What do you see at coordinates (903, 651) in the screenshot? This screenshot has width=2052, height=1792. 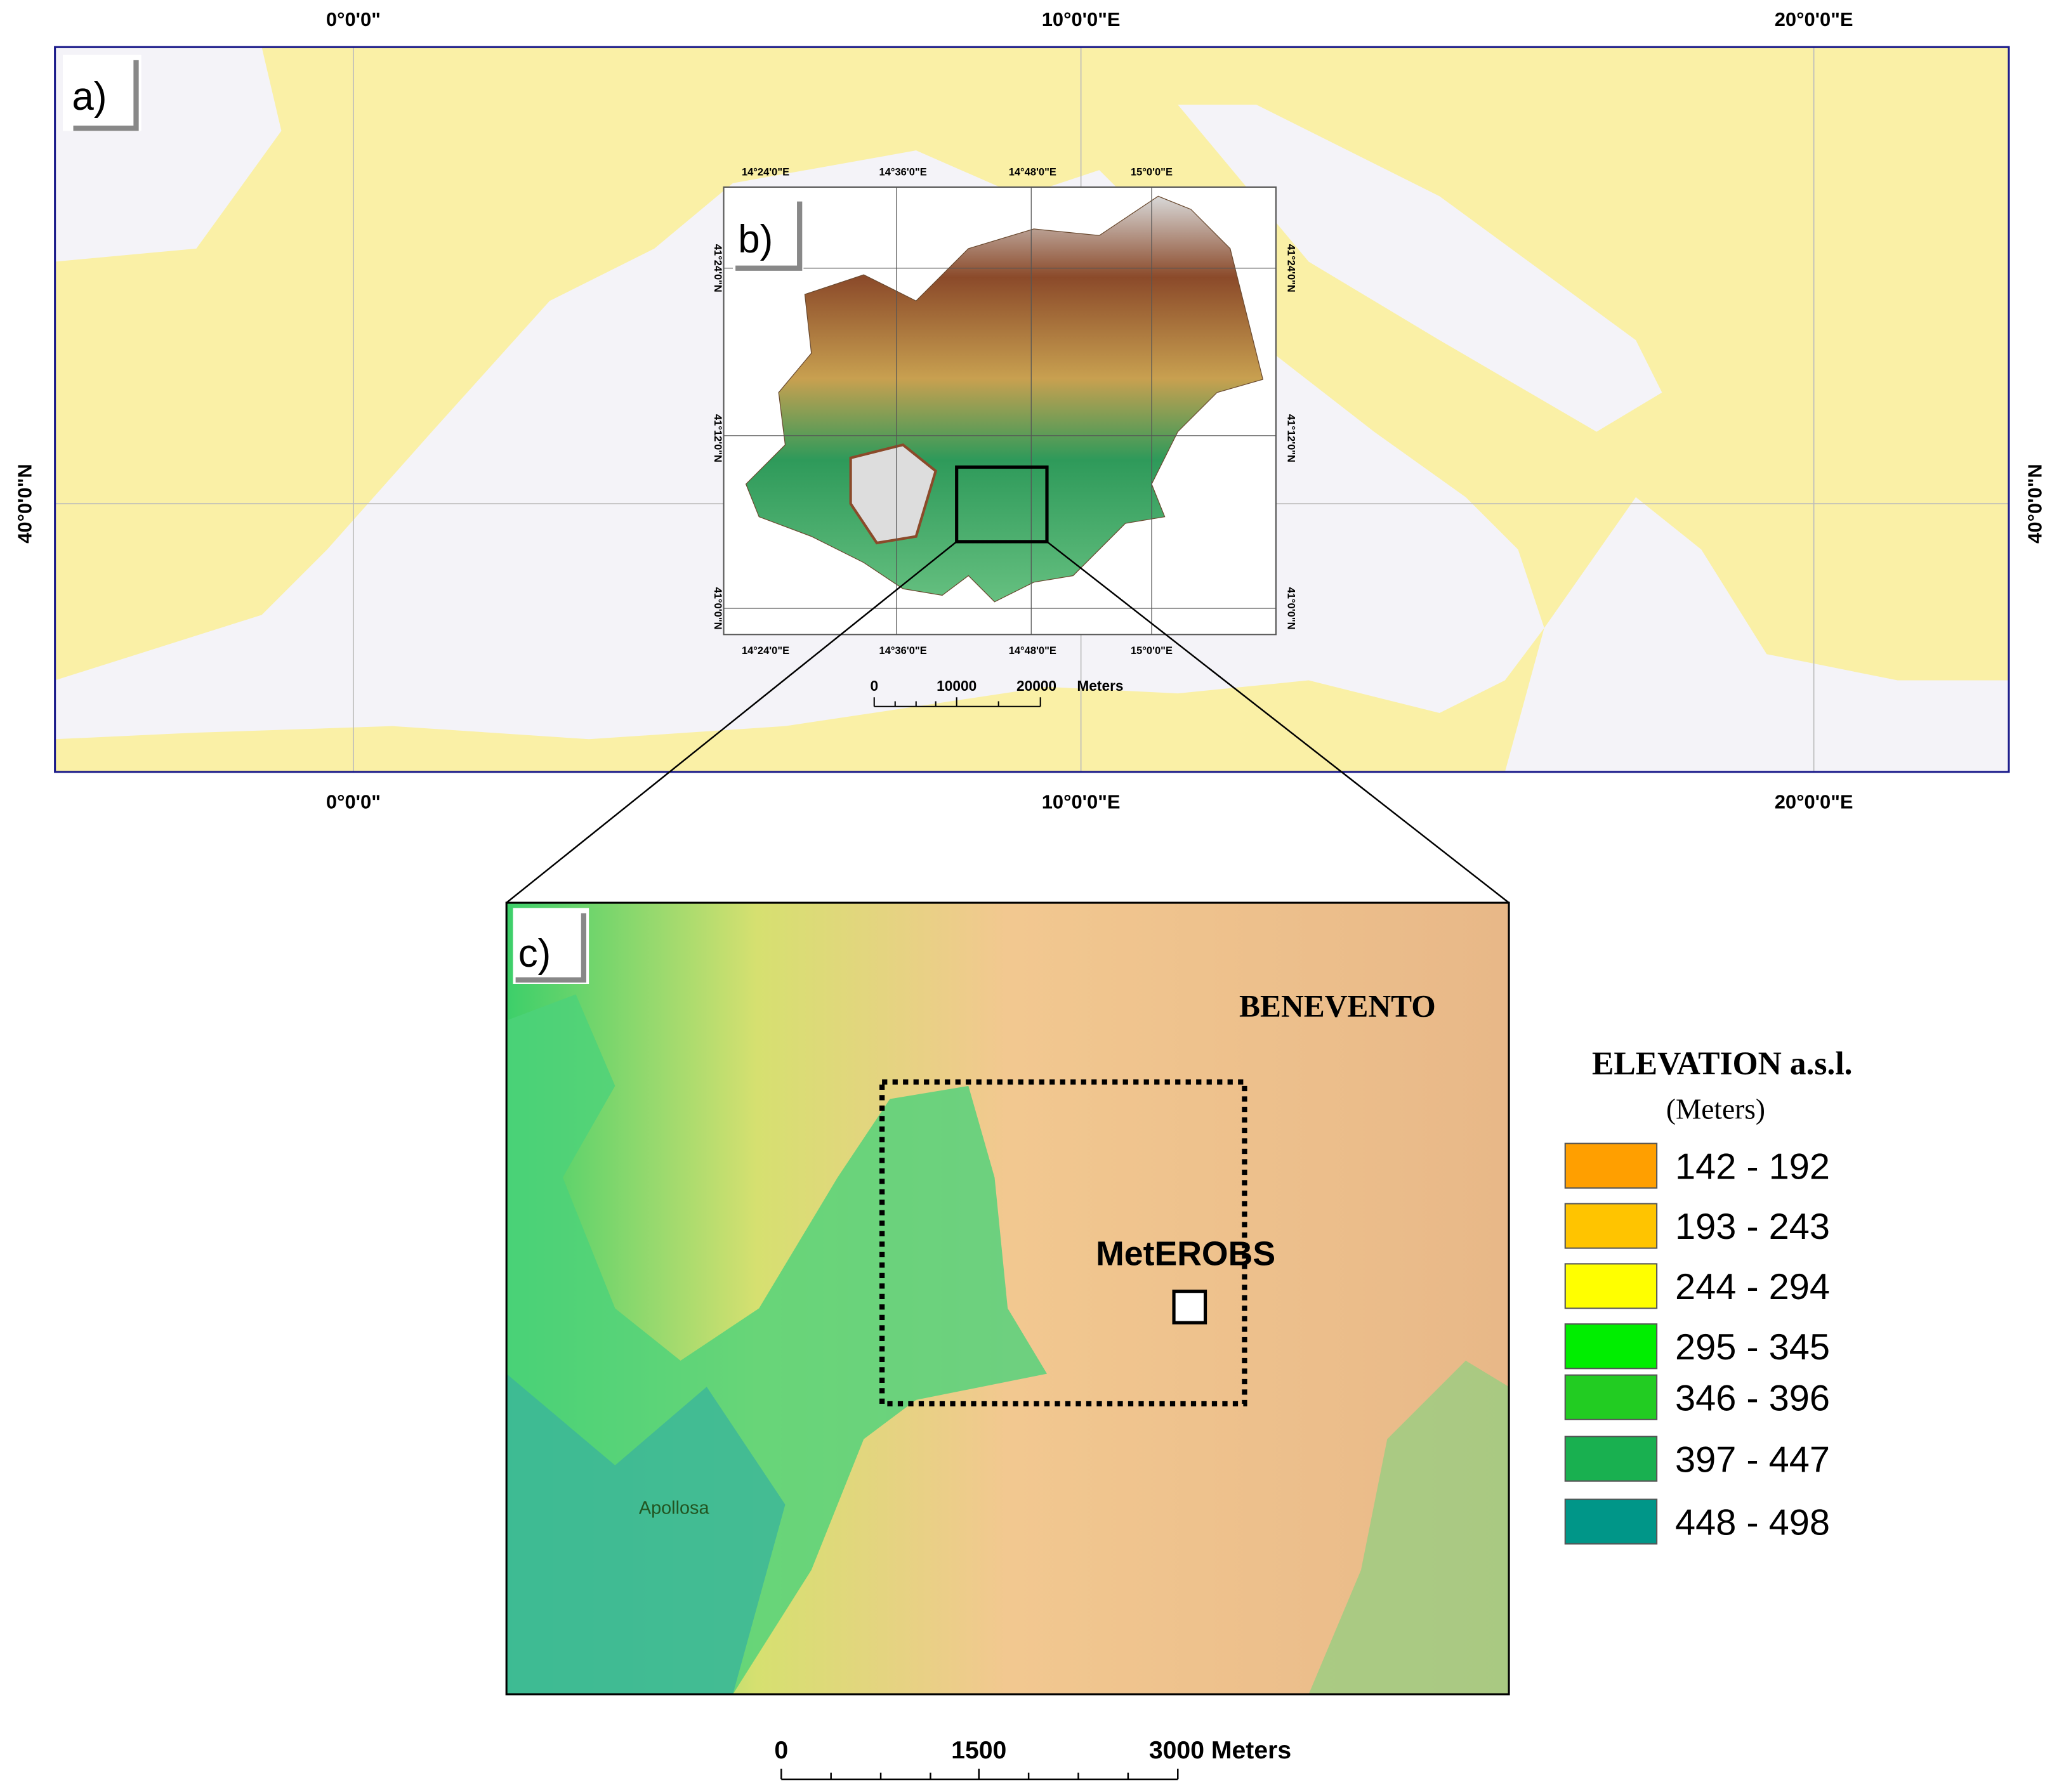 I see `bottom-label: 14°36'0"E` at bounding box center [903, 651].